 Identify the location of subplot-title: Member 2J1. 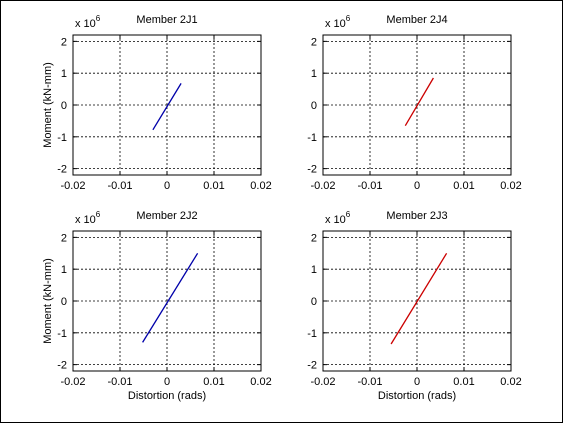
(166, 20).